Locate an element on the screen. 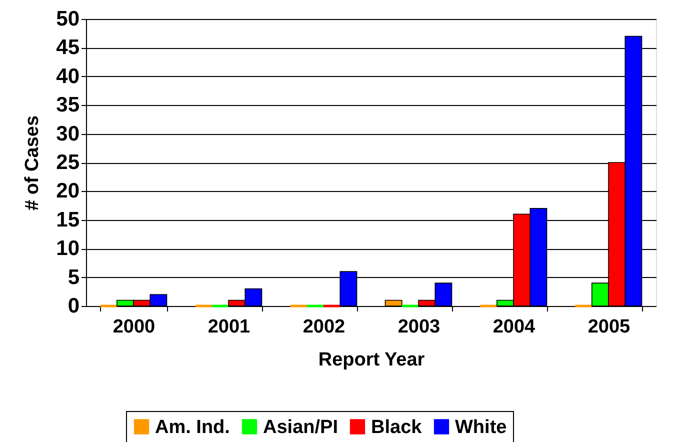 This screenshot has width=678, height=442. y-tick-label: 15 is located at coordinates (68, 220).